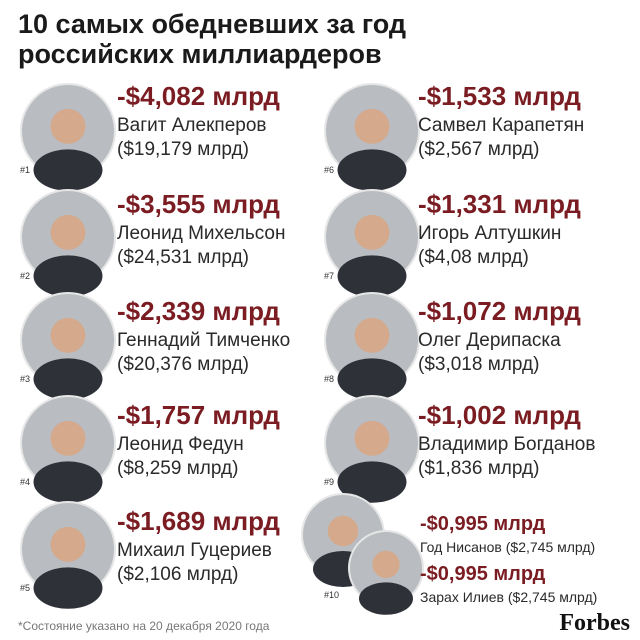 This screenshot has width=640, height=640. Describe the element at coordinates (198, 311) in the screenshot. I see `wealth-change: -$2,339 млрд` at that location.